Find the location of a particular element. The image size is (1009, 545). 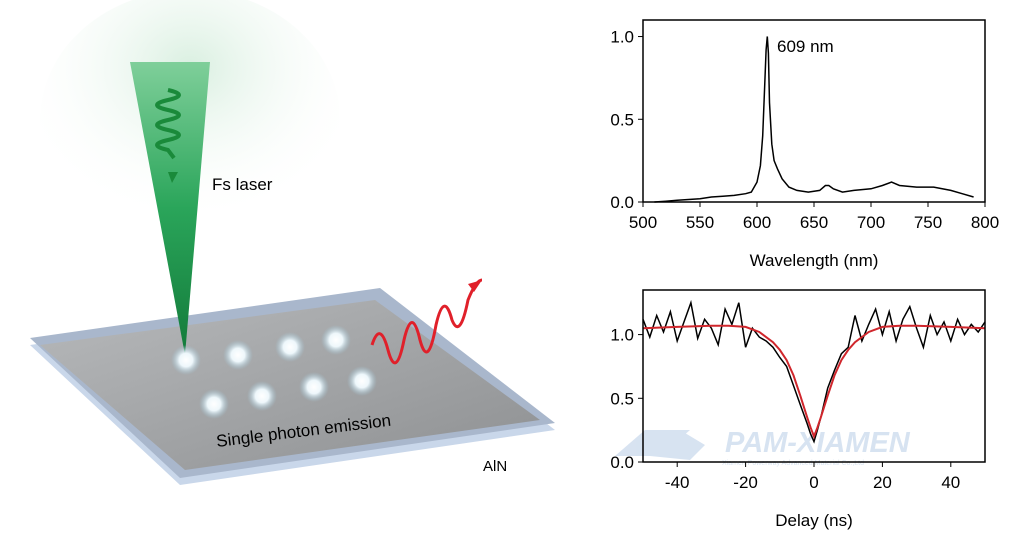

x-tick-label: 700 is located at coordinates (871, 222).